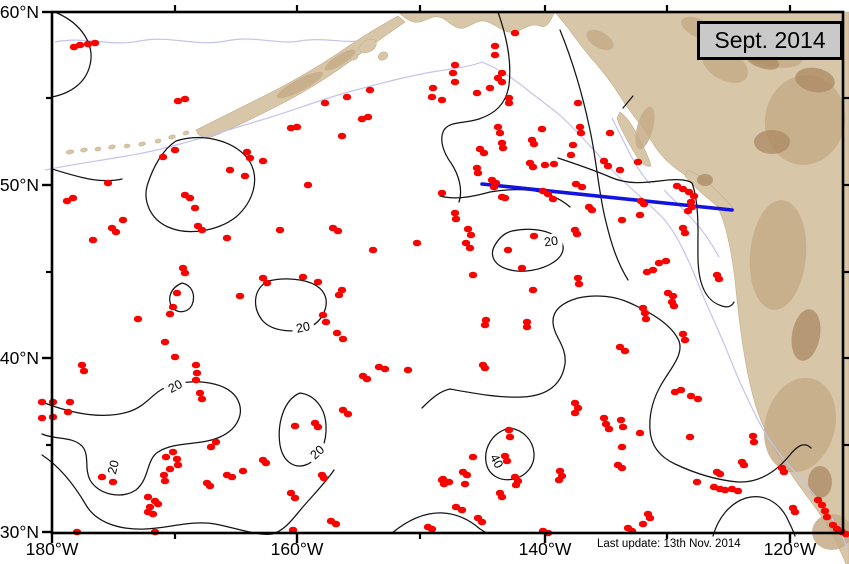 This screenshot has height=564, width=849. I want to click on y-axis-tick-label: 40°N, so click(19, 358).